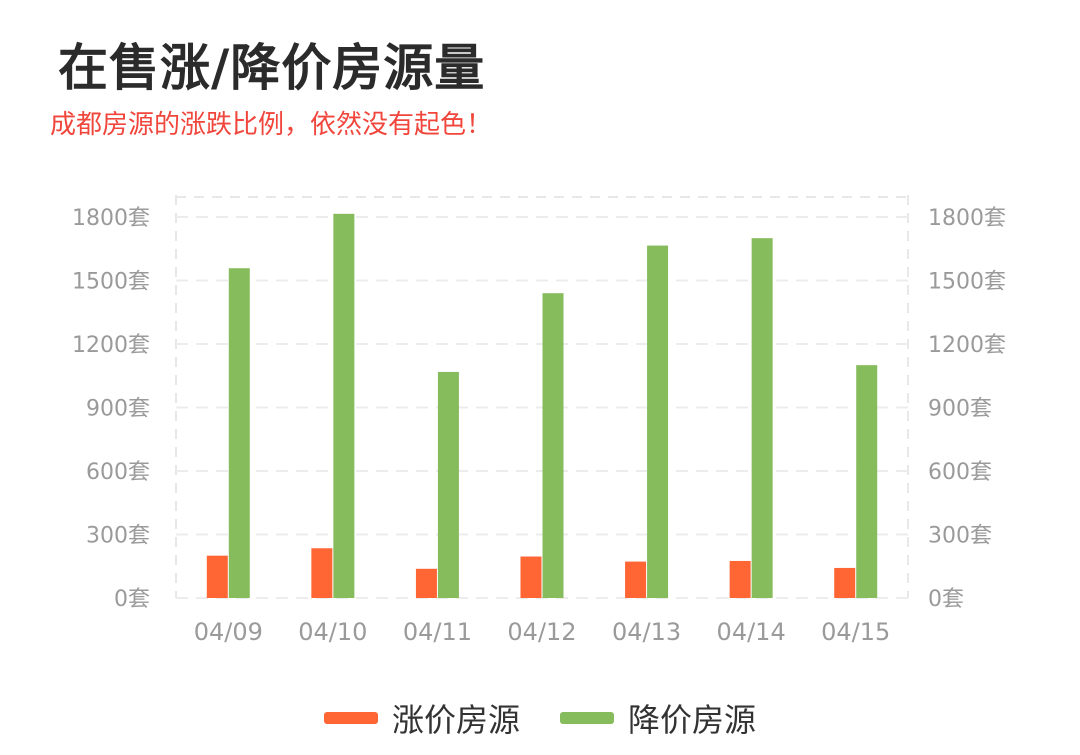  What do you see at coordinates (228, 632) in the screenshot?
I see `x-tick-label: 04/09` at bounding box center [228, 632].